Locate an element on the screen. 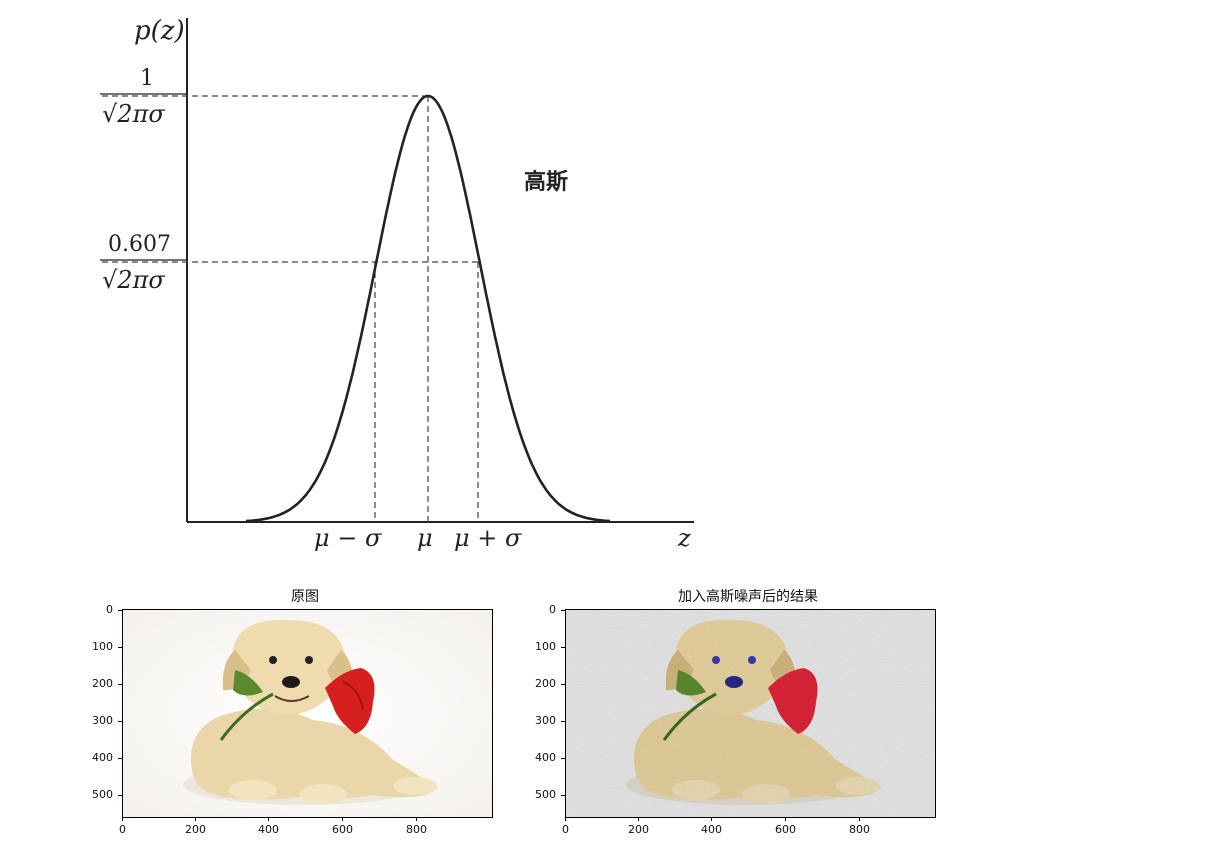 The width and height of the screenshot is (1206, 860). sigma-denominator: √2πσ is located at coordinates (133, 280).